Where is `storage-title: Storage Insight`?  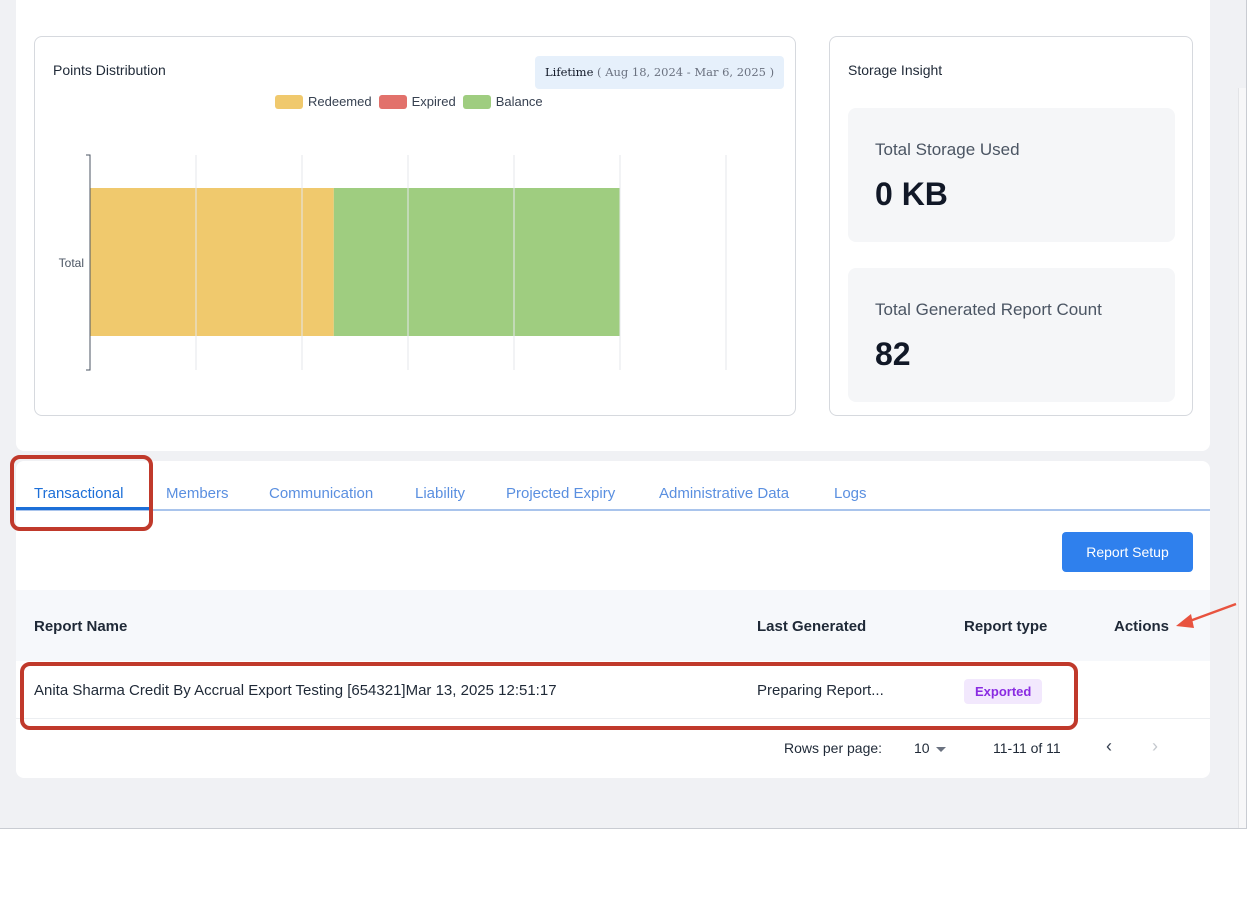 storage-title: Storage Insight is located at coordinates (895, 70).